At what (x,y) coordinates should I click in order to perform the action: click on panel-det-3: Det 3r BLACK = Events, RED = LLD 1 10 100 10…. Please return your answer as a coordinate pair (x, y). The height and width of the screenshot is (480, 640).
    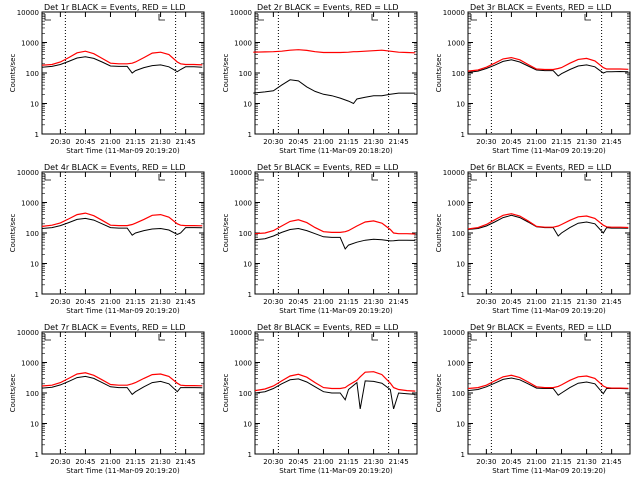
    Looking at the image, I should click on (533, 79).